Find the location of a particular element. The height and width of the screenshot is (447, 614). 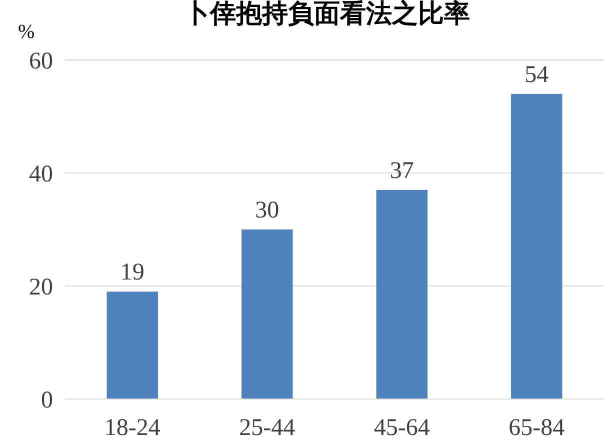

data-label: 30 is located at coordinates (267, 211).